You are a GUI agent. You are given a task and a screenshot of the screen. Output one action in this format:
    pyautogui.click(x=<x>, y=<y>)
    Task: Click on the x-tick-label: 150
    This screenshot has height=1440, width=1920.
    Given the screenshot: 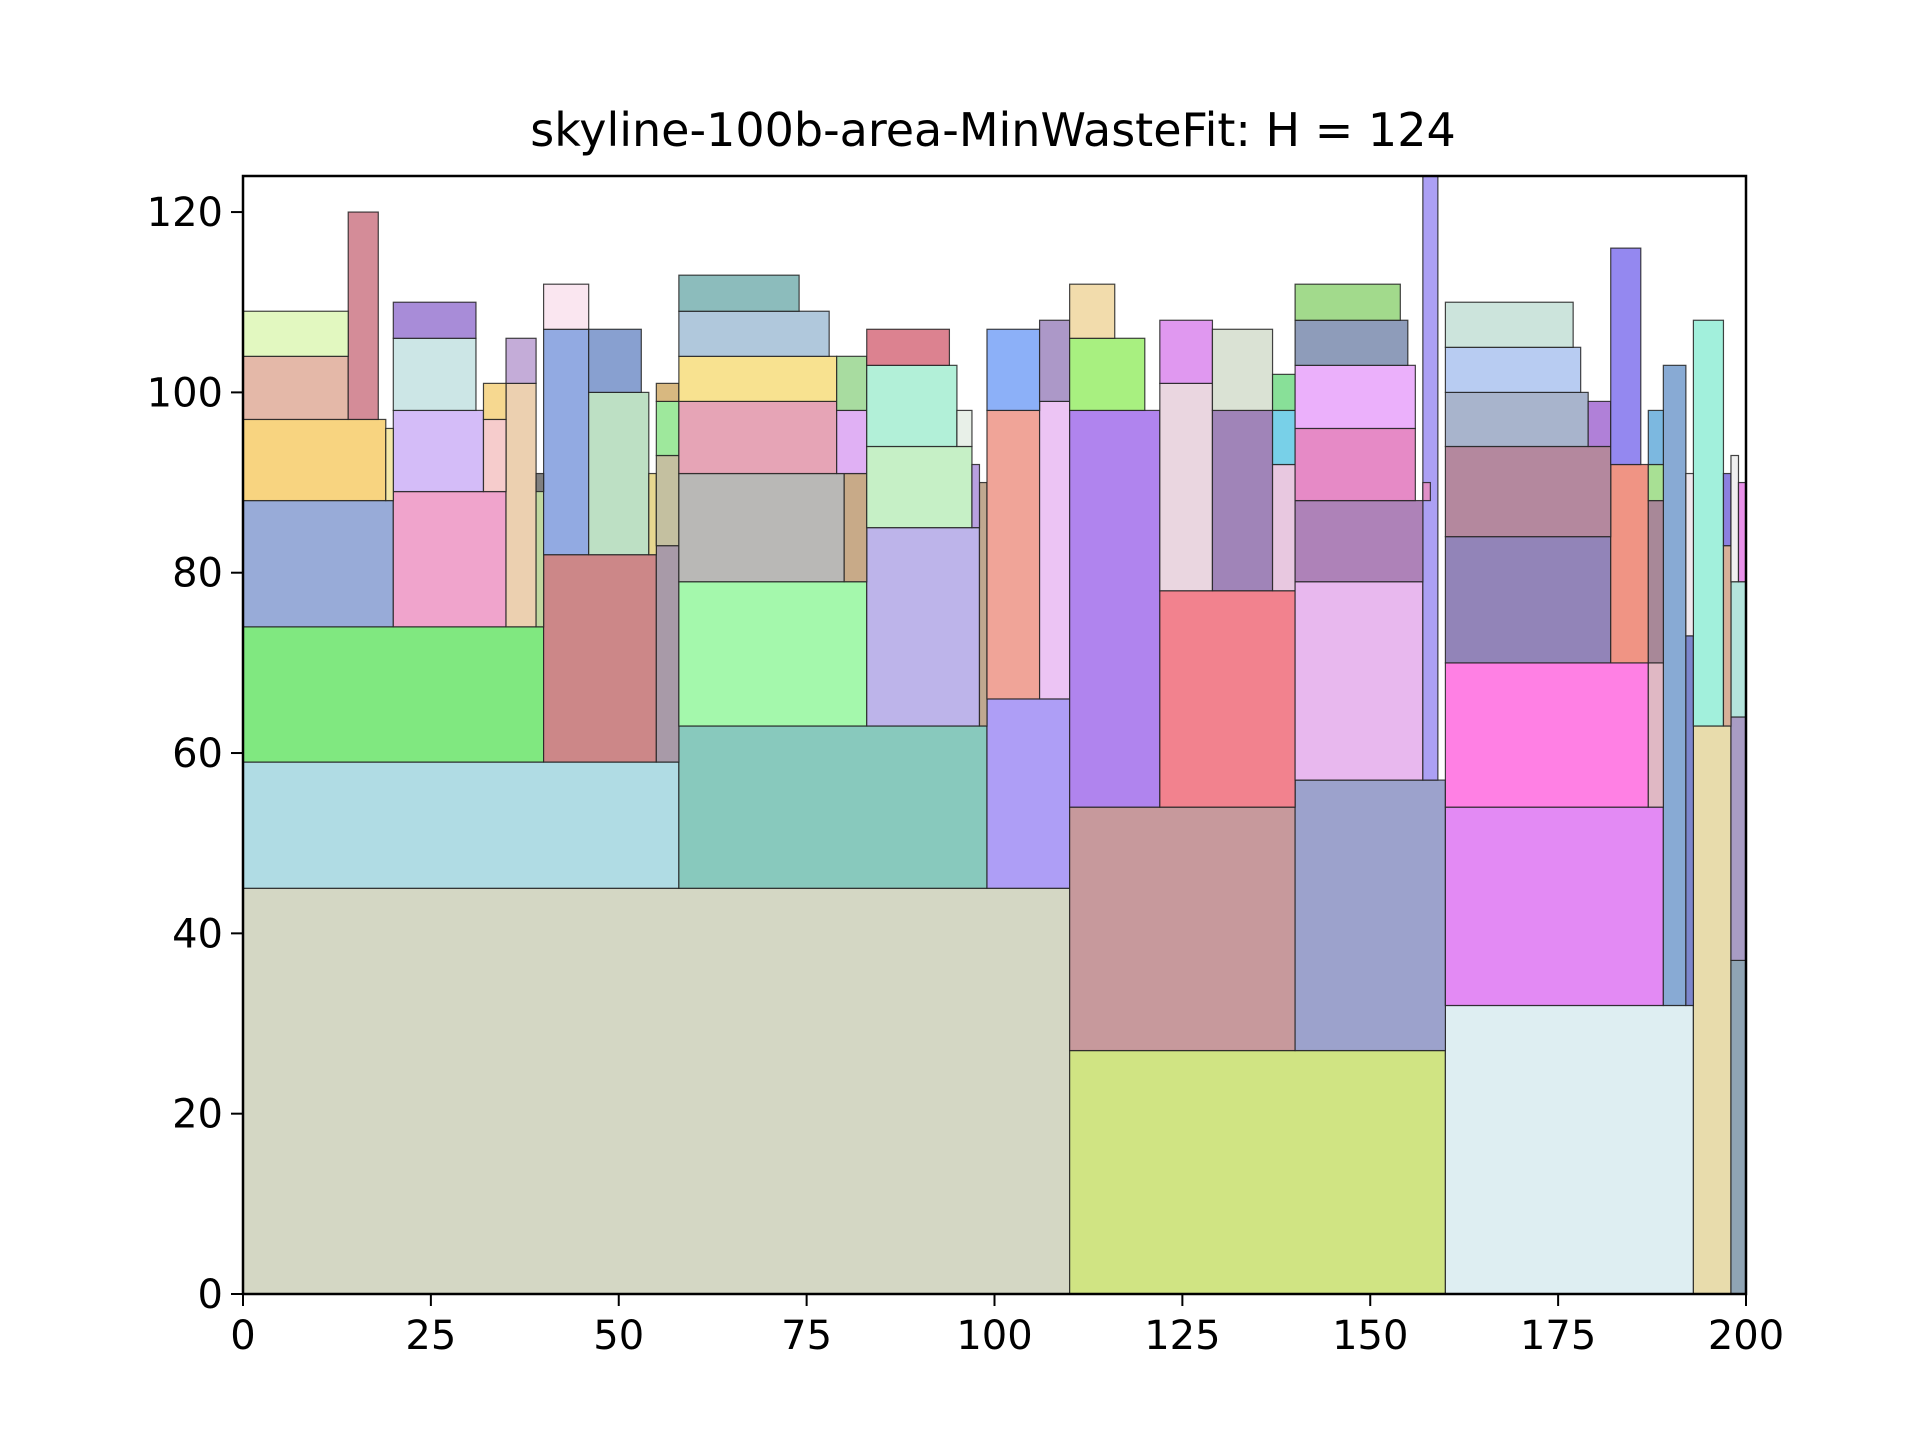 What is the action you would take?
    pyautogui.click(x=1370, y=1336)
    